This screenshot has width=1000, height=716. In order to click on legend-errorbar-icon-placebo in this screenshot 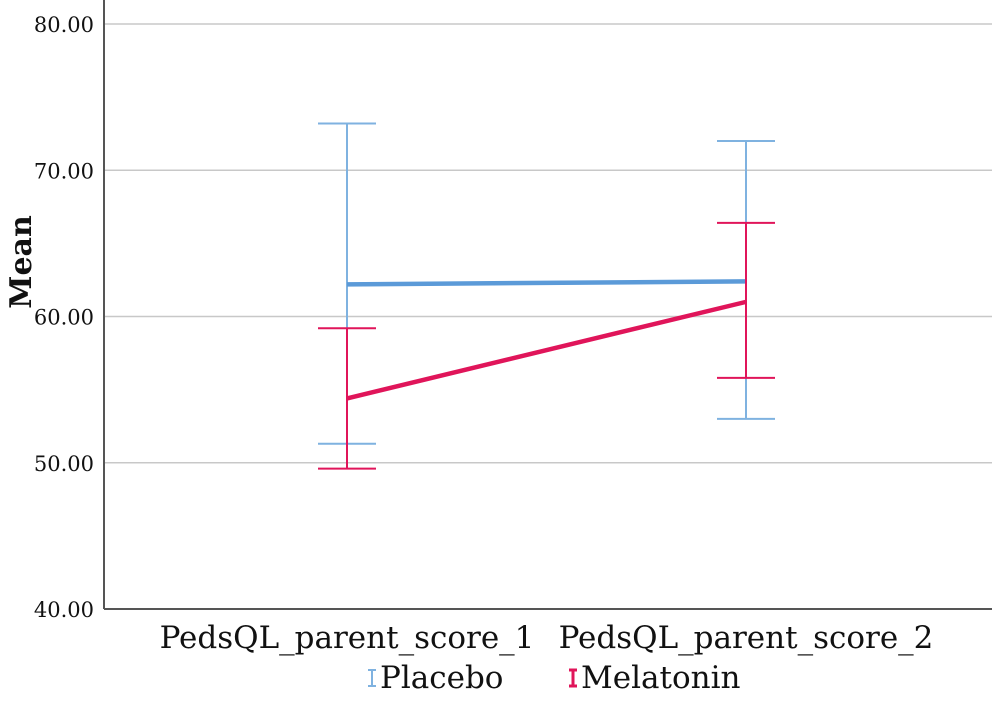, I will do `click(372, 678)`.